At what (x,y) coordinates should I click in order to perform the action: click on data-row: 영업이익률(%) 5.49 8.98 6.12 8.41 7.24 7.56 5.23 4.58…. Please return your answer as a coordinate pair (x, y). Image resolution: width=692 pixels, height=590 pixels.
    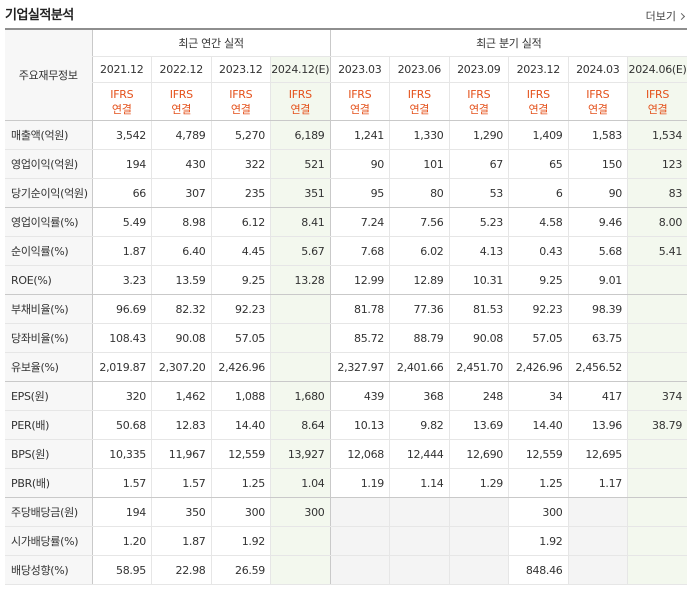
    Looking at the image, I should click on (346, 222).